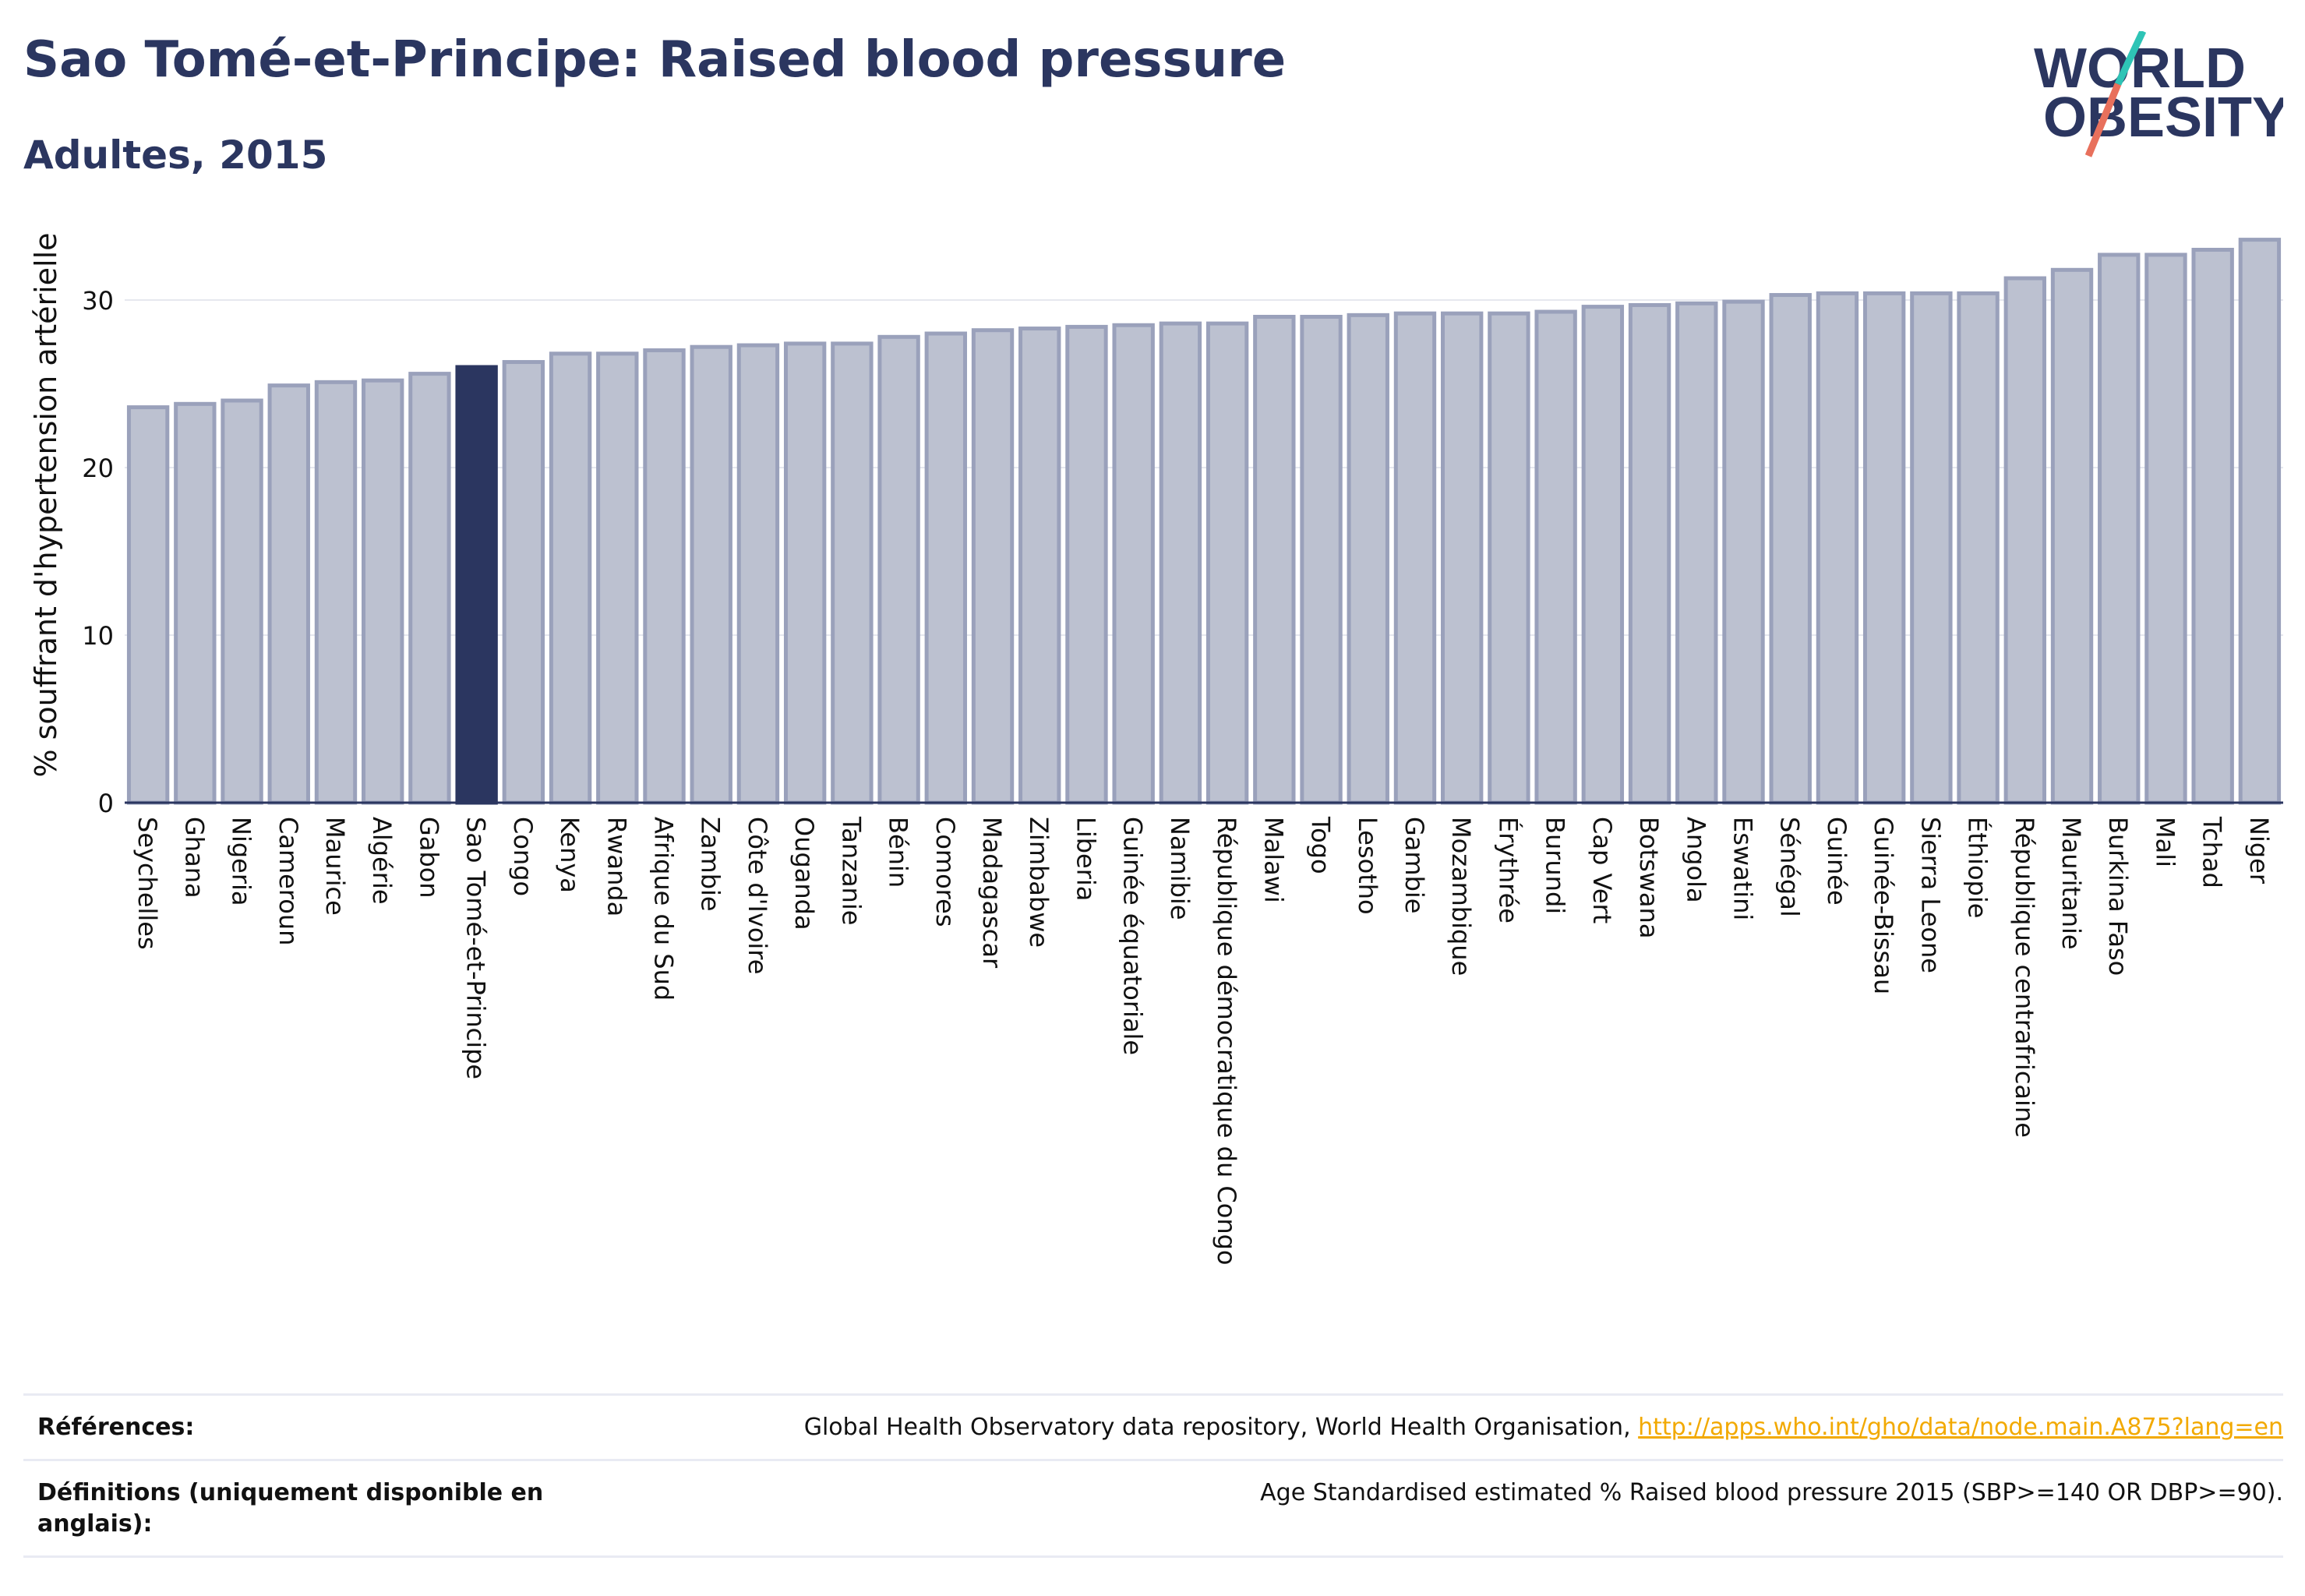 The width and height of the screenshot is (2305, 1596). Describe the element at coordinates (335, 866) in the screenshot. I see `x-tick-label: Maurice` at that location.